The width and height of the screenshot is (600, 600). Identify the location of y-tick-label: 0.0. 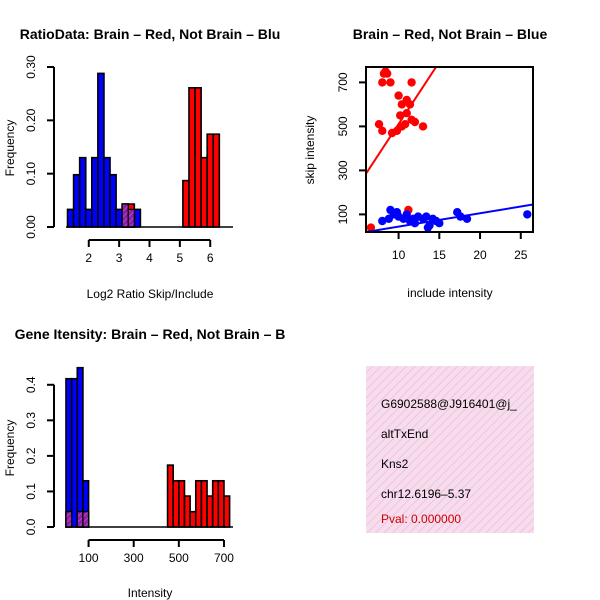
(31, 526).